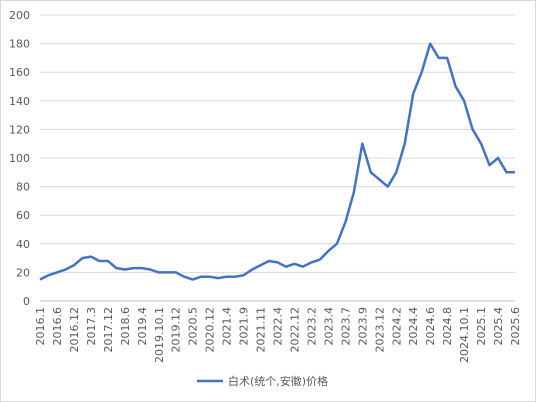 The image size is (536, 402). I want to click on x-tick-label: 2024.10.1, so click(464, 335).